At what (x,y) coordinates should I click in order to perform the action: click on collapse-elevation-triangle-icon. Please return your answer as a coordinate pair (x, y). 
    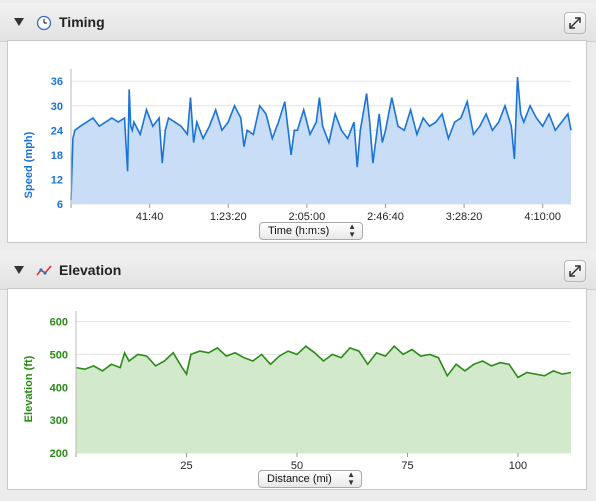
    Looking at the image, I should click on (19, 270).